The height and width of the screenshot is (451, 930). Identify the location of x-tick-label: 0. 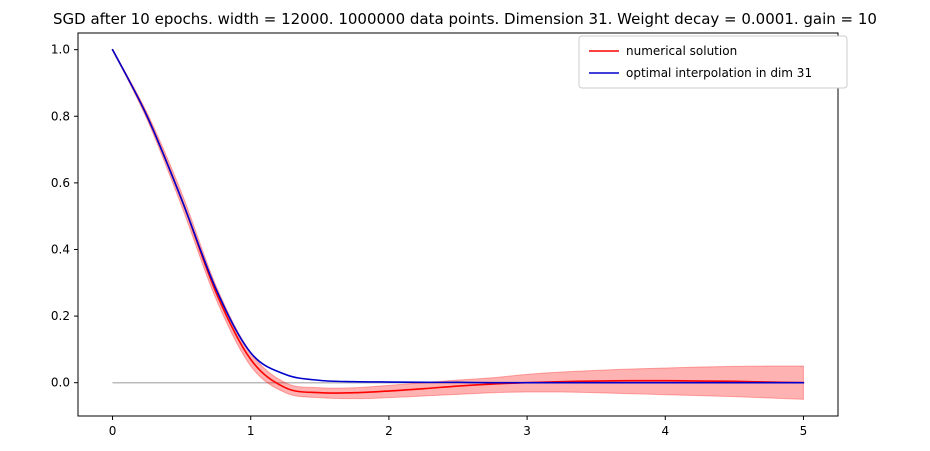
(113, 431).